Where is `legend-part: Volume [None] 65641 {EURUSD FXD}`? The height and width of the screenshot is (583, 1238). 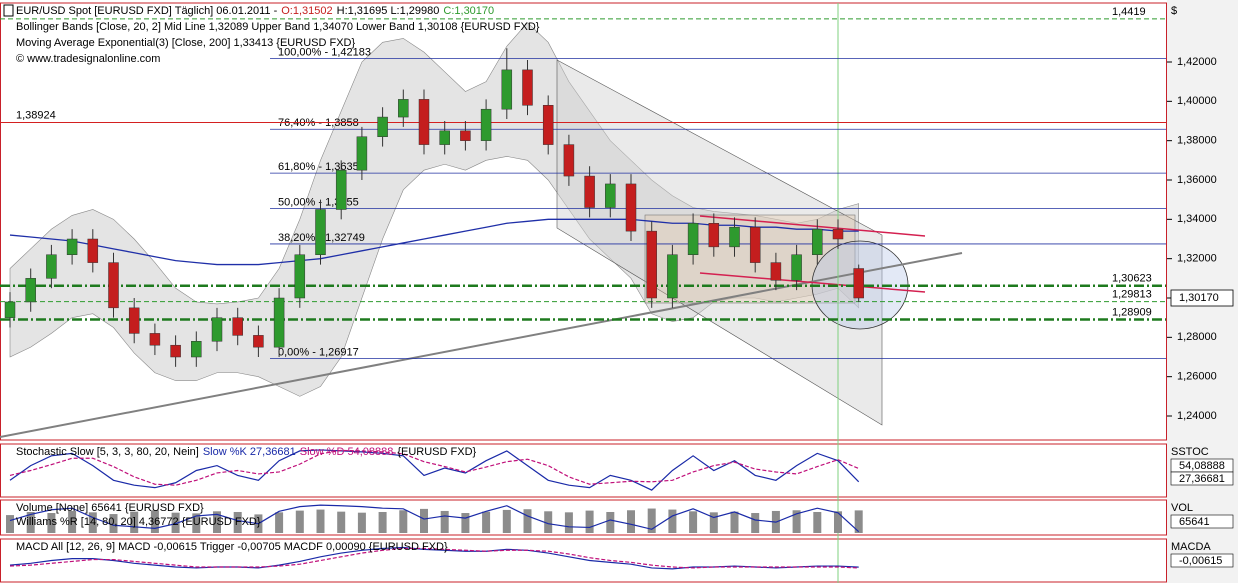 legend-part: Volume [None] 65641 {EURUSD FXD} is located at coordinates (110, 508).